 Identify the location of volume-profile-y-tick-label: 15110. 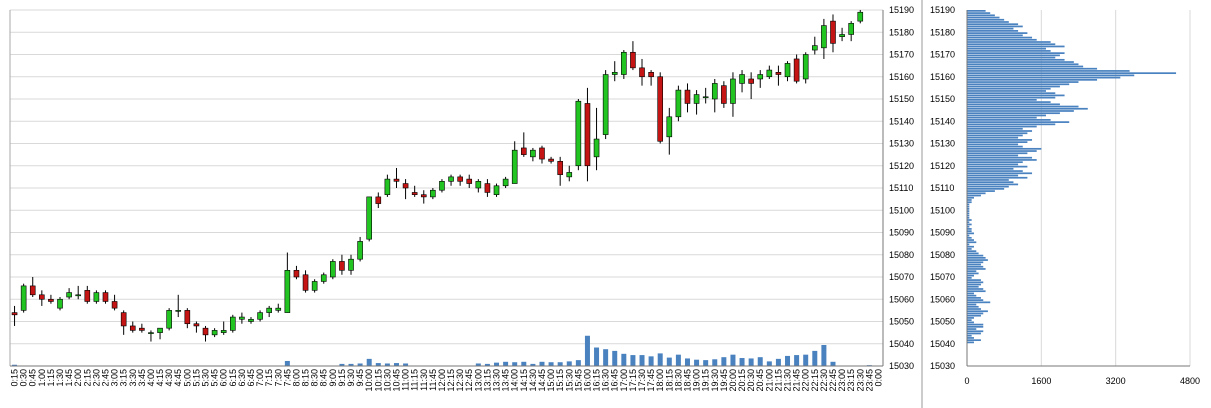
(942, 188).